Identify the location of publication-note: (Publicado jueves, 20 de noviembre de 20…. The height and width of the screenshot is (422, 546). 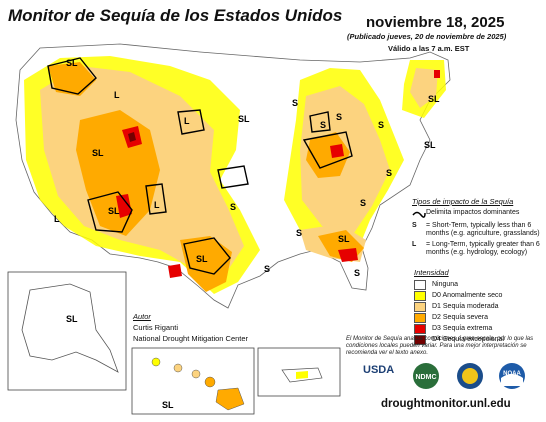
(427, 36).